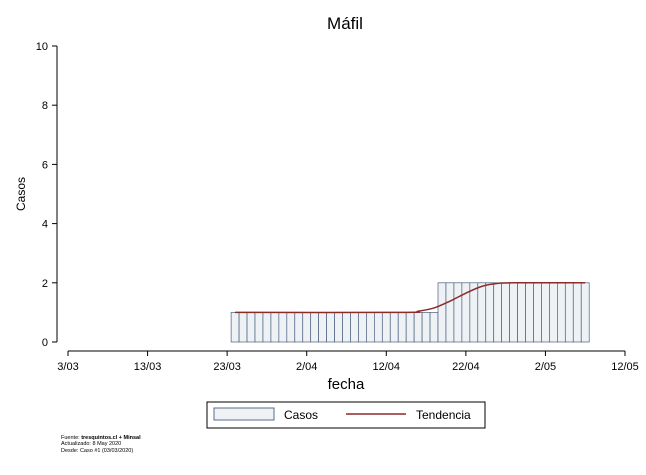 The height and width of the screenshot is (475, 646). I want to click on y-tick-label: 6, so click(45, 165).